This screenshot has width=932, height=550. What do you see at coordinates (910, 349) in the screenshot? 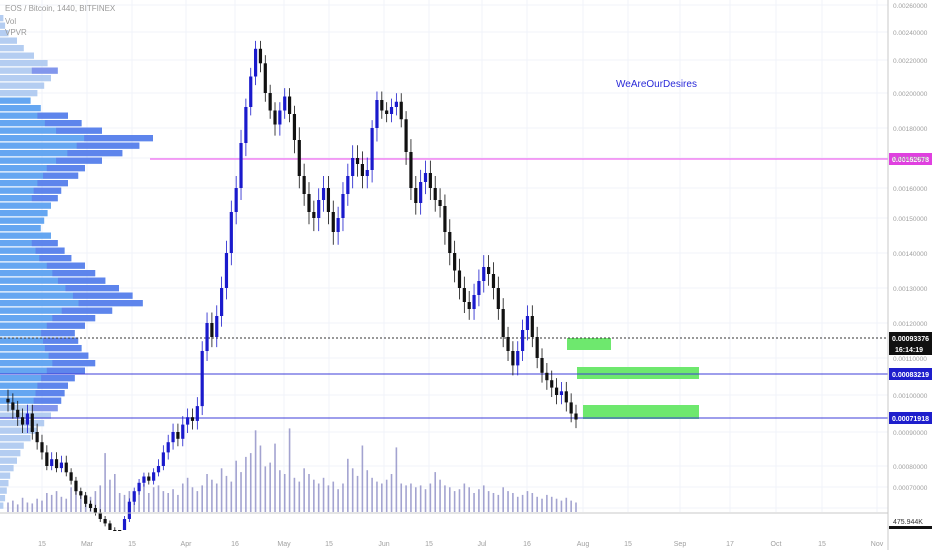
I see `countdown-tag` at bounding box center [910, 349].